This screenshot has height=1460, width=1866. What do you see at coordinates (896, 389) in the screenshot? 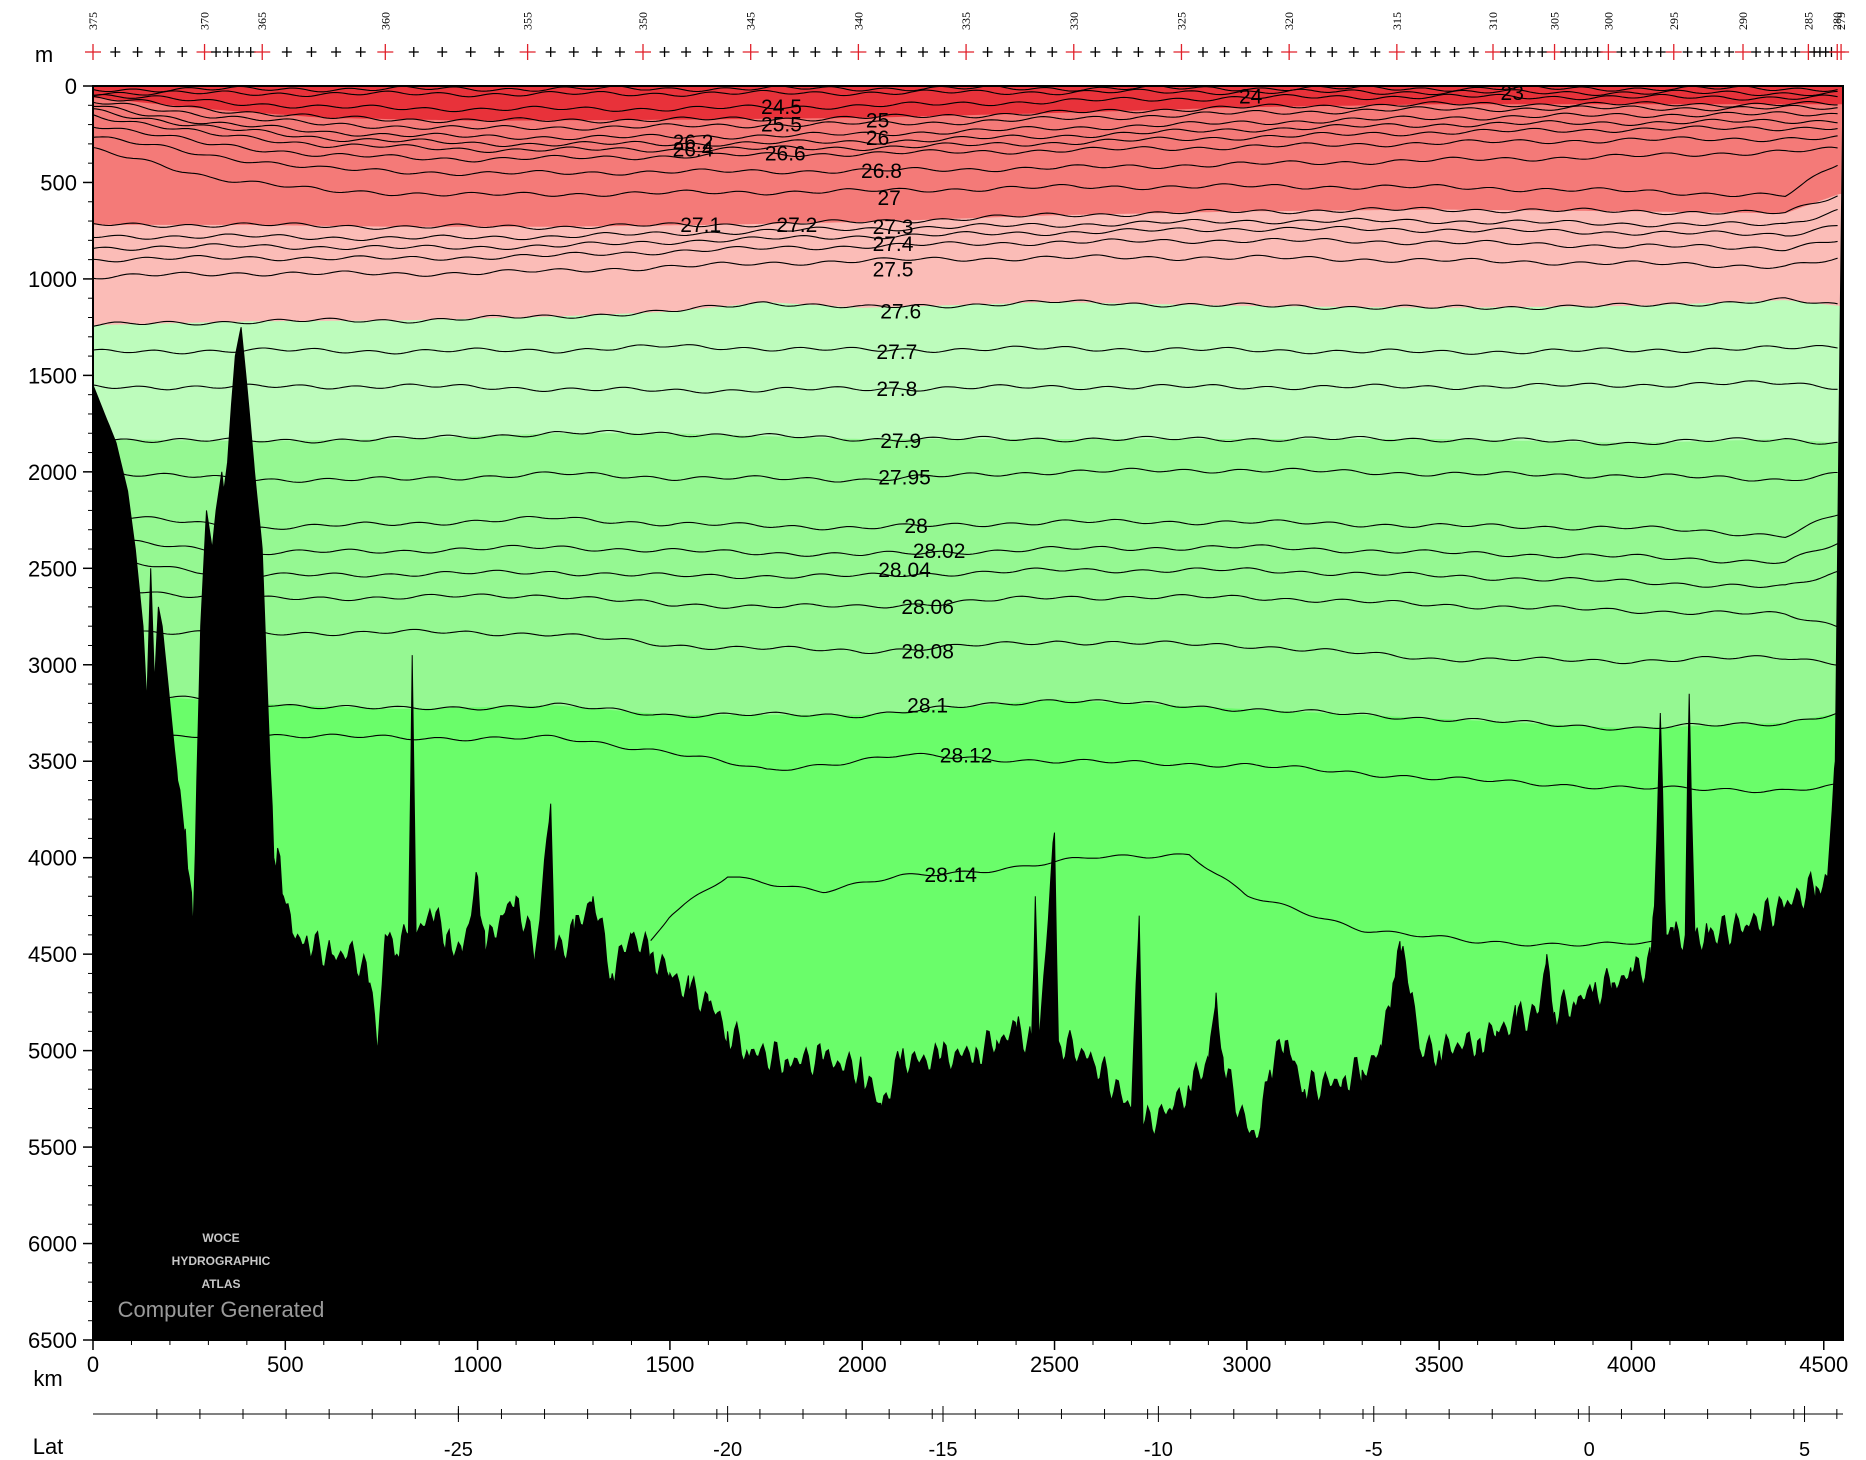
I see `isoline-label-27.8: 27.8` at bounding box center [896, 389].